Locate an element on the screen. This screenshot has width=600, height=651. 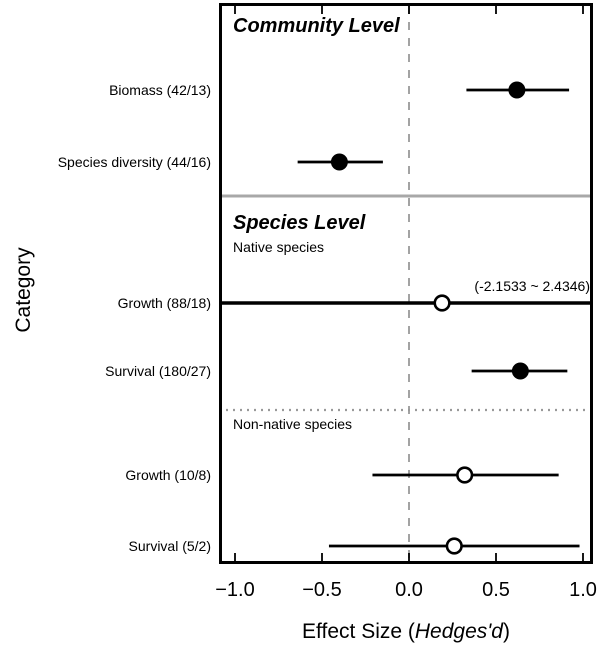
x-axis-title-suffix: ) is located at coordinates (506, 631).